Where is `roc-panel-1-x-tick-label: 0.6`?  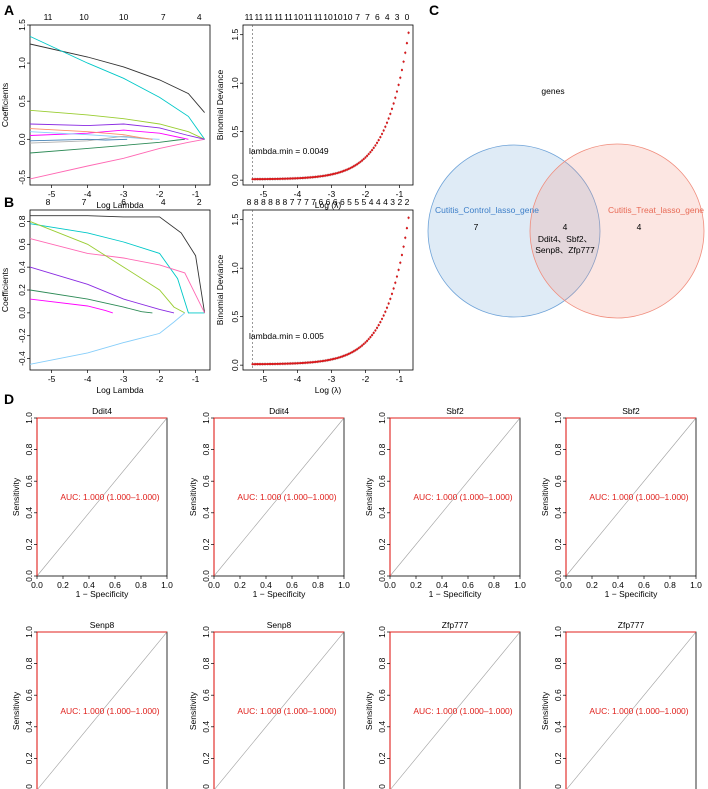
roc-panel-1-x-tick-label: 0.6 is located at coordinates (115, 585).